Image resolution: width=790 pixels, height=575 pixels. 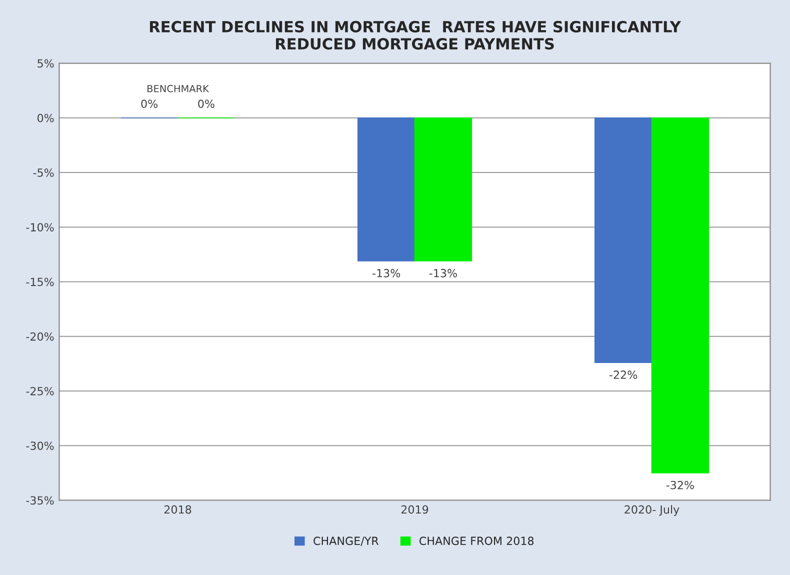 I want to click on chart-title: RECENT DECLINES IN MORTGAGE RATES HAVE SIGNIFICANTLY REDUCED MORTGAGE PAYMENTS, so click(x=416, y=35).